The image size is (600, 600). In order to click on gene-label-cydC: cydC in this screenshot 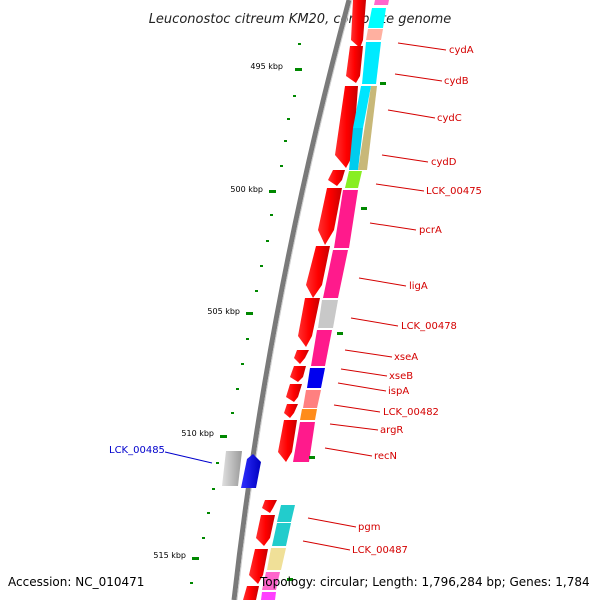, I will do `click(449, 118)`.